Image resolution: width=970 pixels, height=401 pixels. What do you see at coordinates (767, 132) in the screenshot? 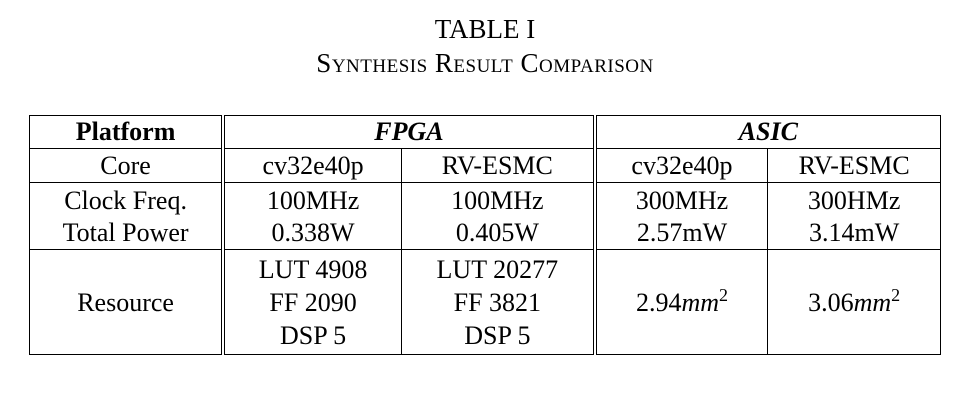
I see `header-asic: ASIC` at bounding box center [767, 132].